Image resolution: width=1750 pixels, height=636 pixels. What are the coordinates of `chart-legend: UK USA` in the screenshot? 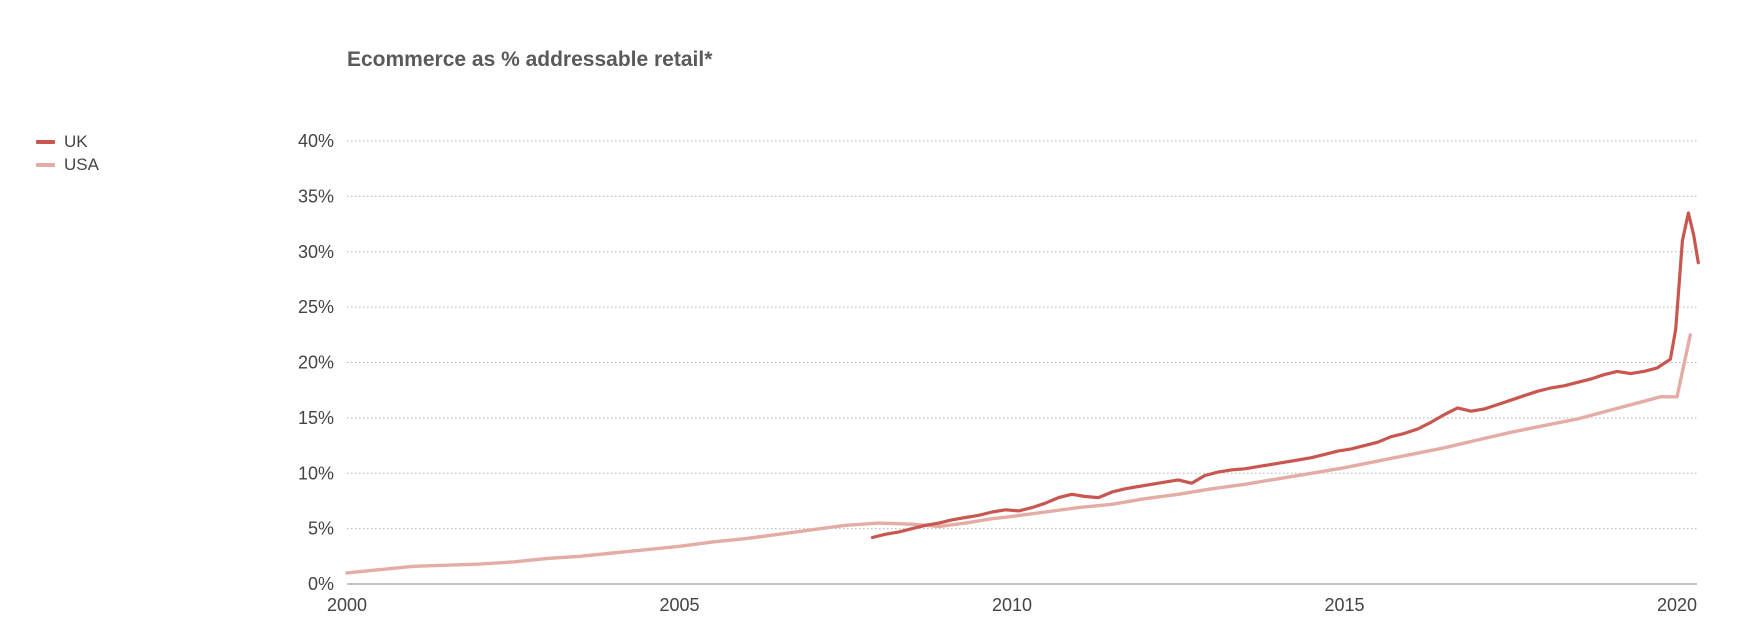 It's located at (67, 153).